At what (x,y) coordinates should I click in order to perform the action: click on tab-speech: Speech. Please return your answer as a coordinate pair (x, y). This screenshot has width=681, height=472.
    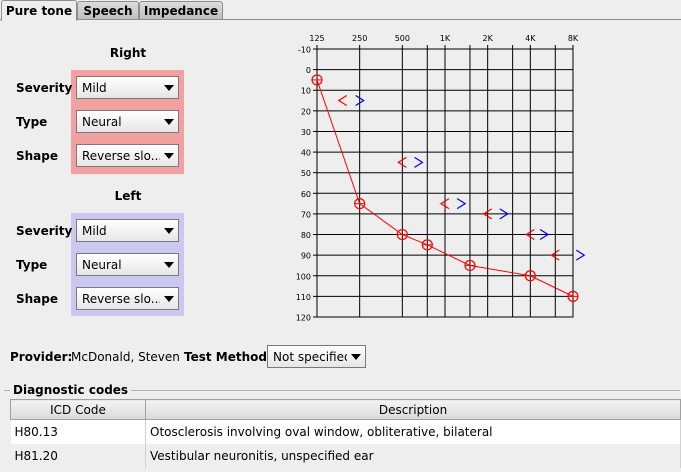
    Looking at the image, I should click on (108, 10).